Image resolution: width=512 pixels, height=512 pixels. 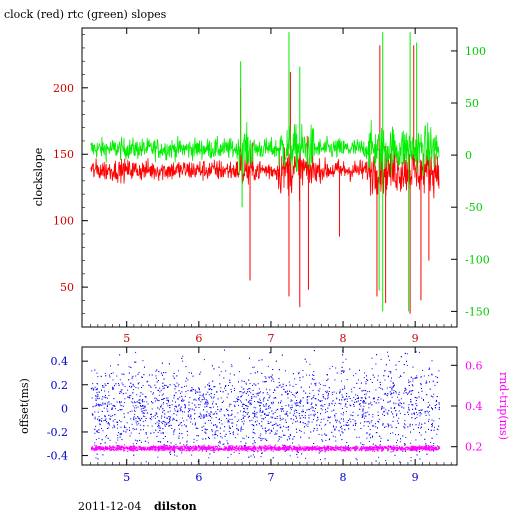 What do you see at coordinates (265, 168) in the screenshot?
I see `clock-line` at bounding box center [265, 168].